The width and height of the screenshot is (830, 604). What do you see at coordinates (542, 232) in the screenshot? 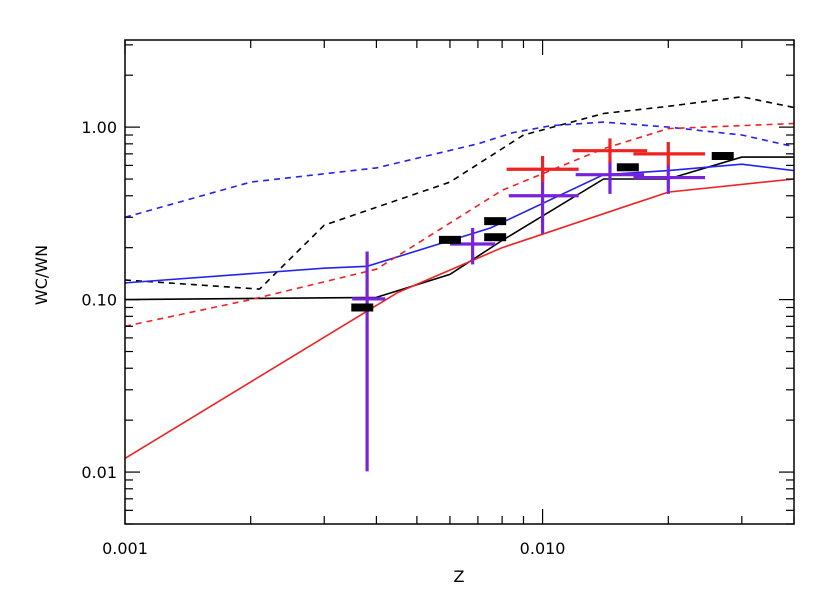
I see `marker-layer` at bounding box center [542, 232].